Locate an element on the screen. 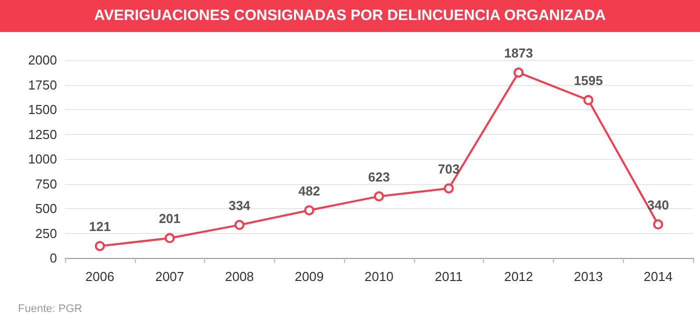 This screenshot has width=700, height=325. y-tick-label: 1750 is located at coordinates (42, 84).